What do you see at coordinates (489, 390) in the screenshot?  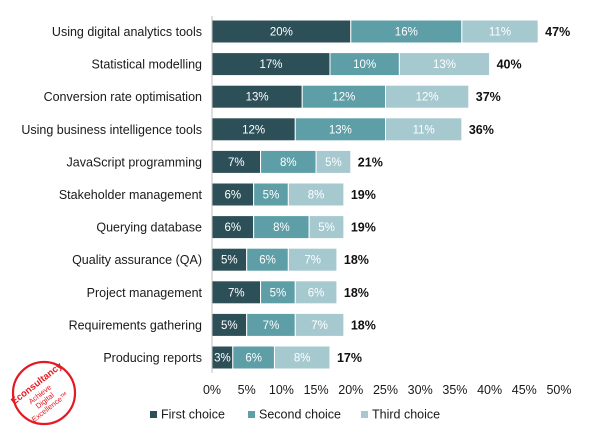 I see `x-tick-label: 40%` at bounding box center [489, 390].